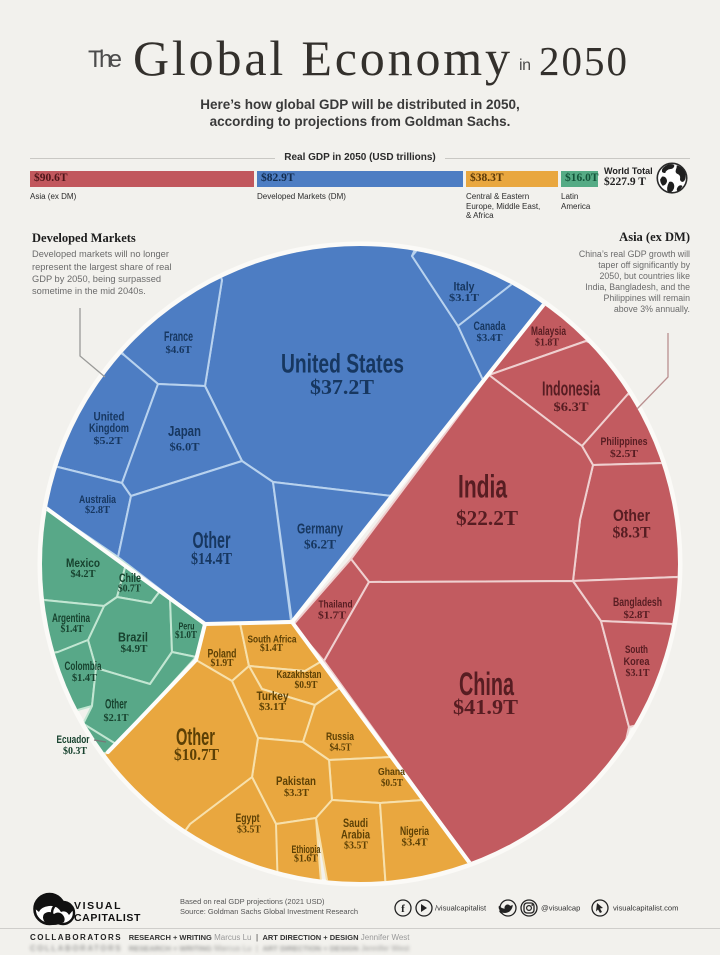  I want to click on svg-text: $41.9T, so click(485, 707).